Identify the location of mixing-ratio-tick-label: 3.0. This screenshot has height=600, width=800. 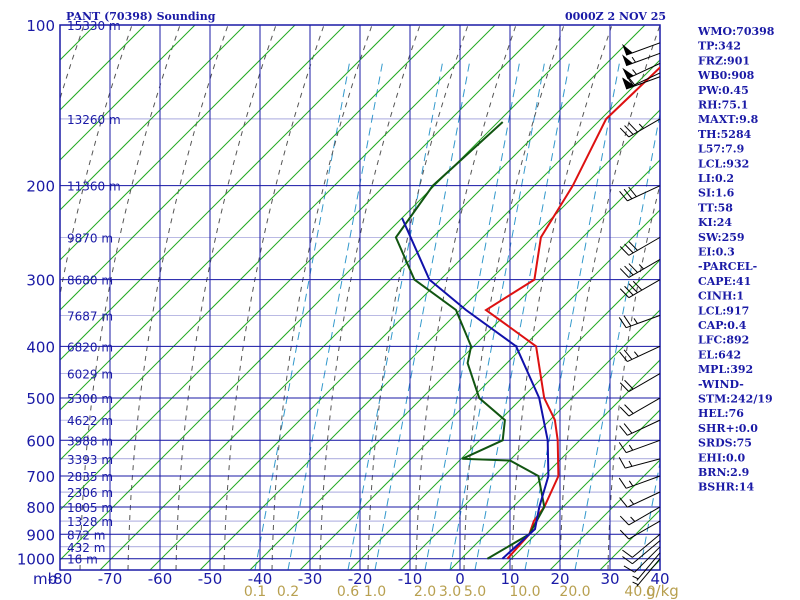
(450, 592).